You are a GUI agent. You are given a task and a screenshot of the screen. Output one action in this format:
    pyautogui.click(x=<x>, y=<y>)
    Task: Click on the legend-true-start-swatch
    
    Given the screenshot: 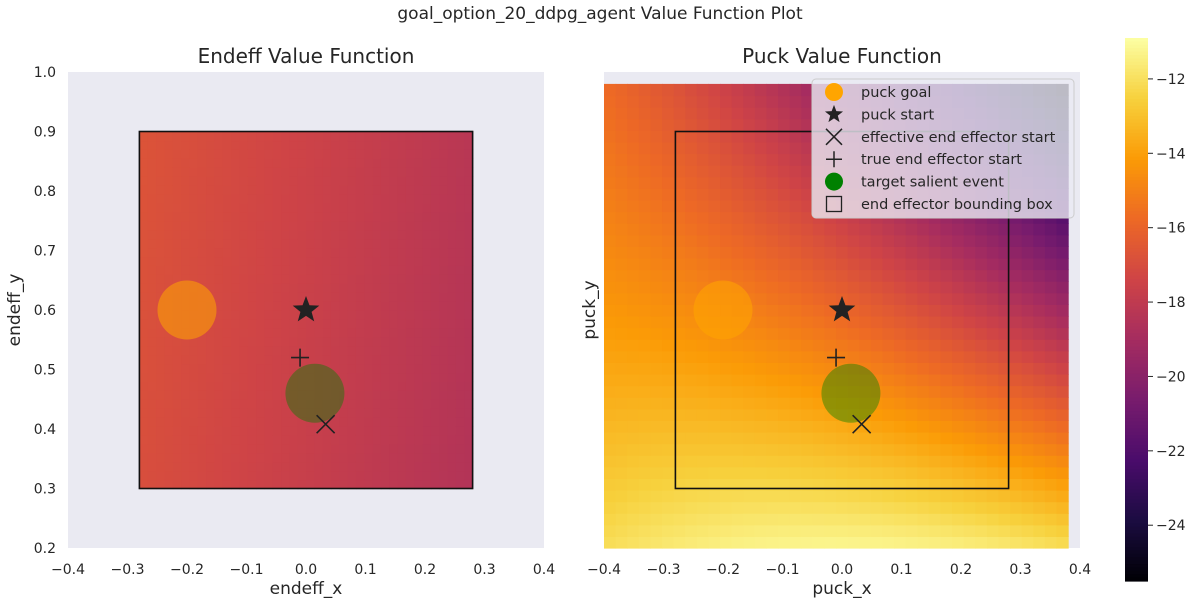 What is the action you would take?
    pyautogui.click(x=834, y=159)
    